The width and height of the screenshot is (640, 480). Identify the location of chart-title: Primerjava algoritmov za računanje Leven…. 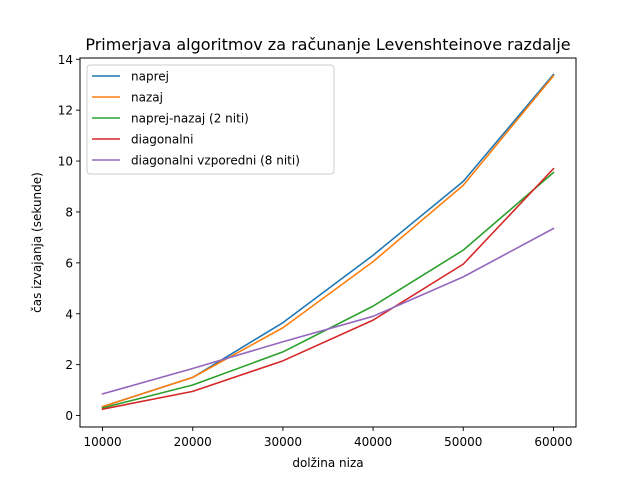
(327, 44).